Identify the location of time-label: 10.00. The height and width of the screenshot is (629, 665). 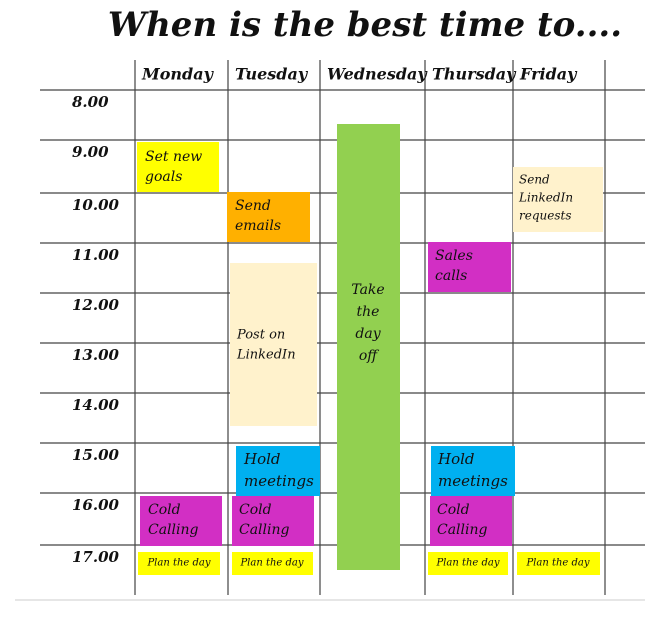
(96, 205).